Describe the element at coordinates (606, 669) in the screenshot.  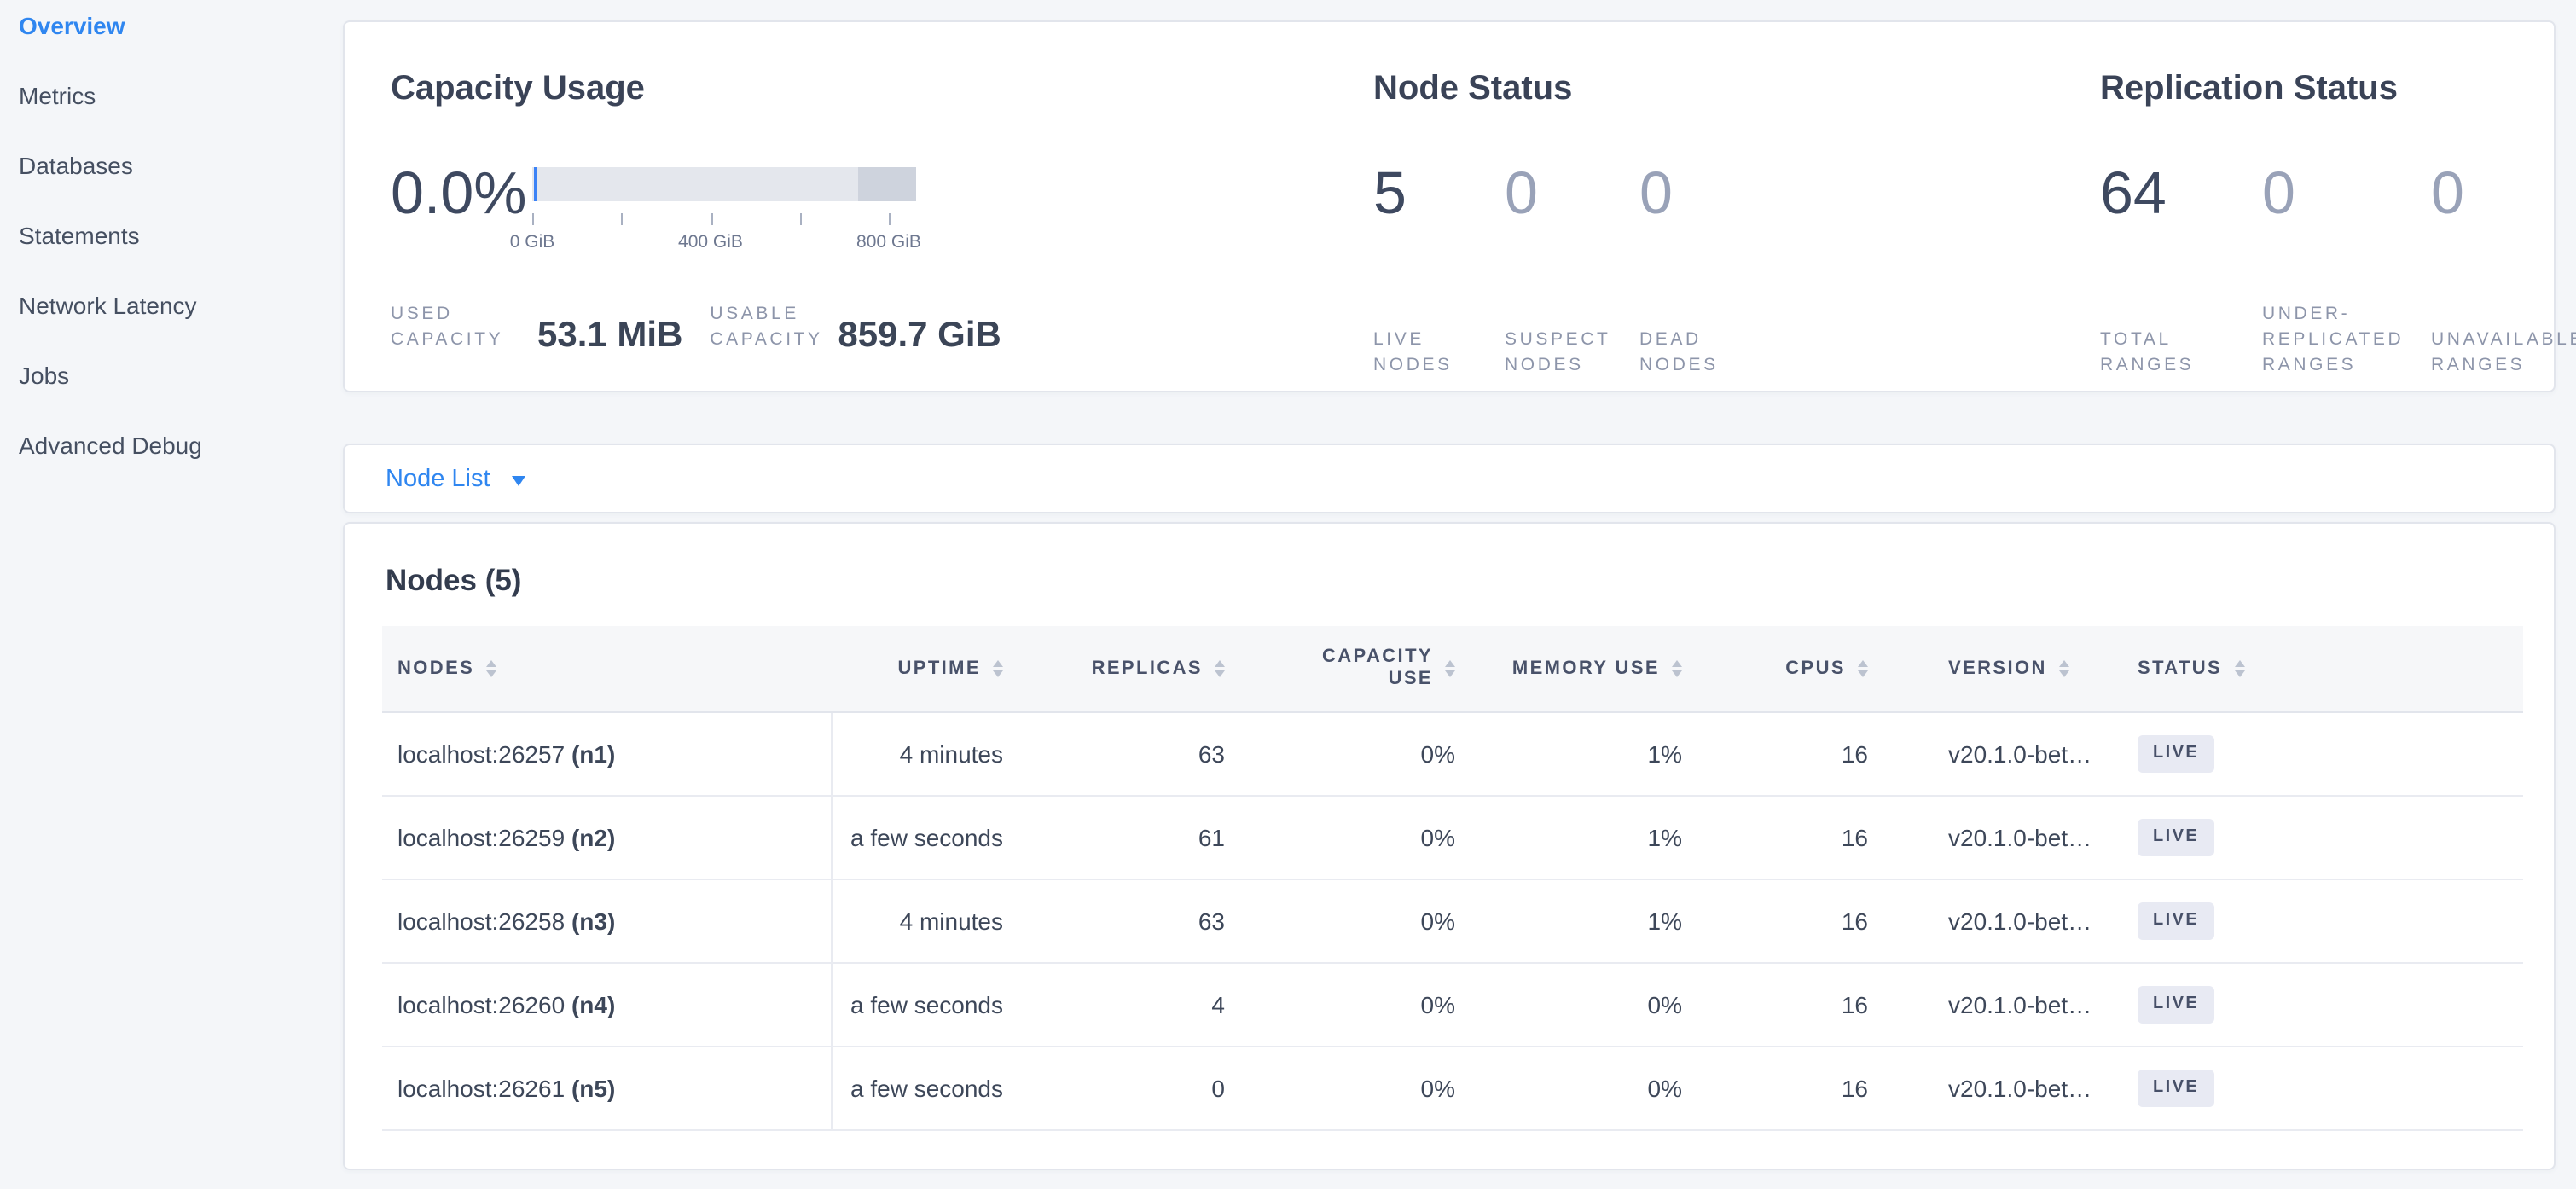
I see `column-header-nodes: NODES` at that location.